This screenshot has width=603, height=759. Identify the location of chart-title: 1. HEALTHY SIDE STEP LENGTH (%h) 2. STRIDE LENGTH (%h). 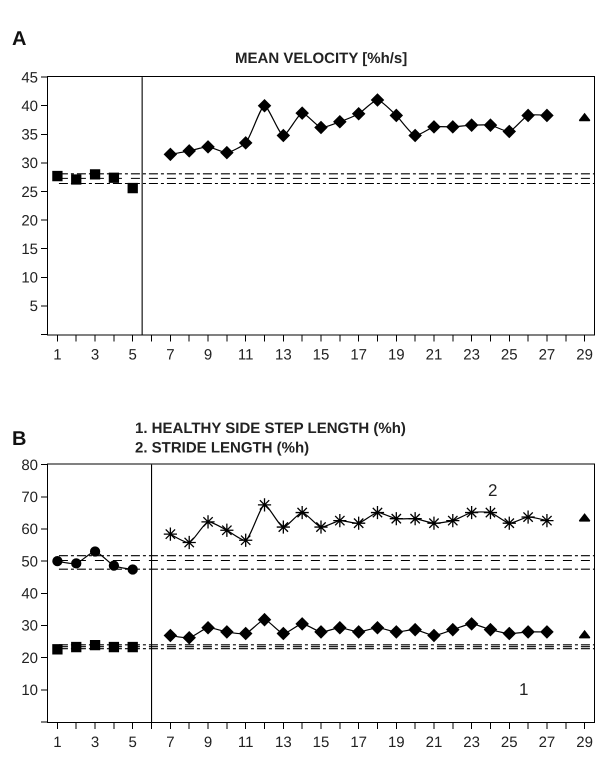
(270, 438).